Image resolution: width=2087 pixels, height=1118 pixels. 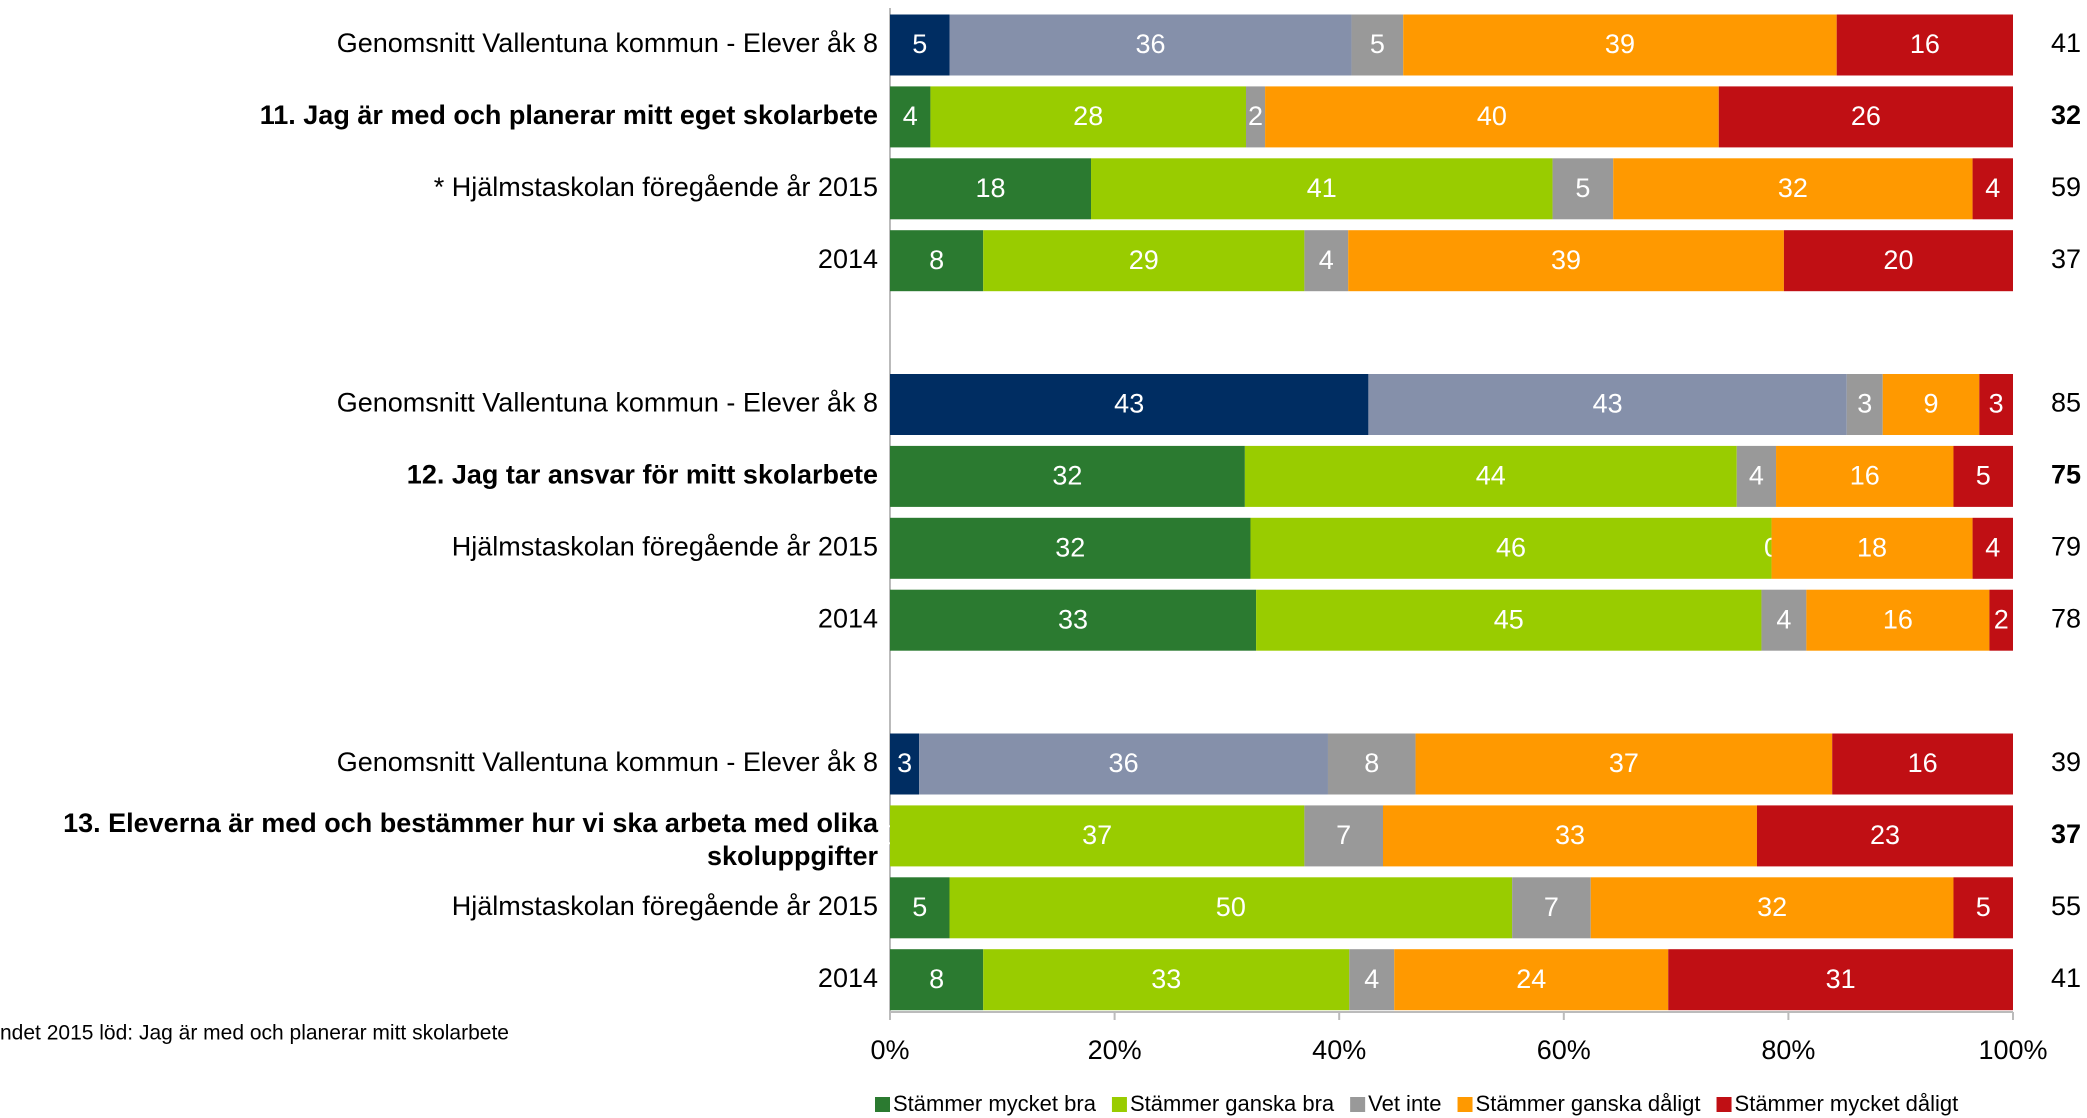 What do you see at coordinates (2066, 834) in the screenshot?
I see `index-value: 37` at bounding box center [2066, 834].